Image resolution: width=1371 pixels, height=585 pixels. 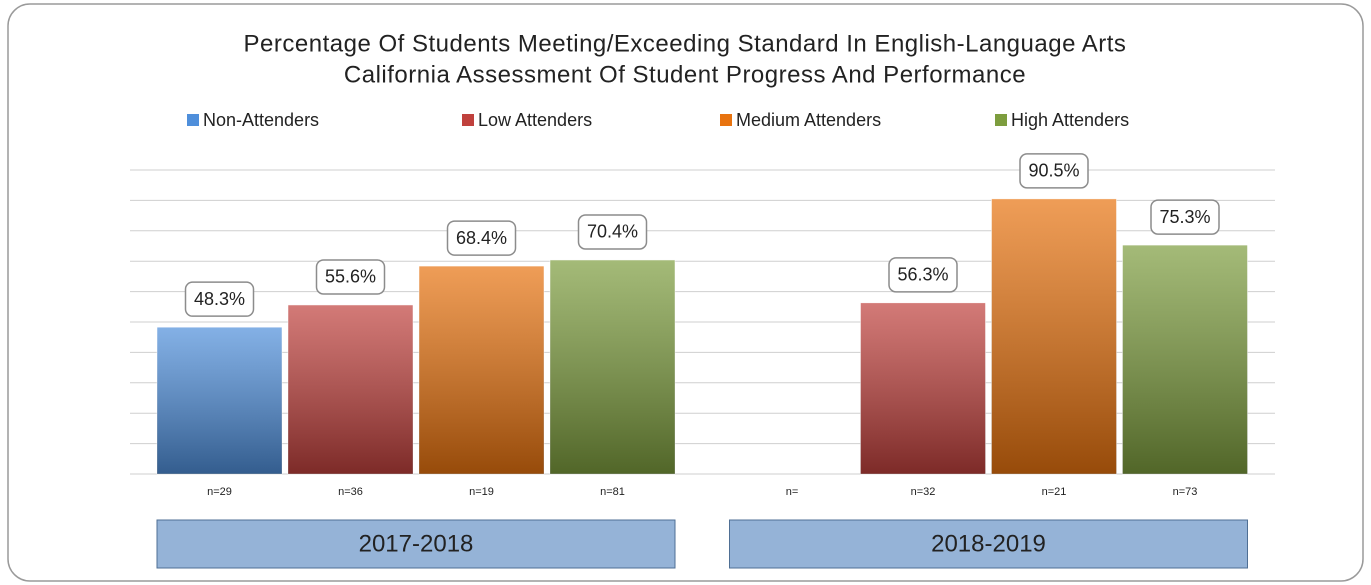 I want to click on legend-label: Low Attenders, so click(x=535, y=120).